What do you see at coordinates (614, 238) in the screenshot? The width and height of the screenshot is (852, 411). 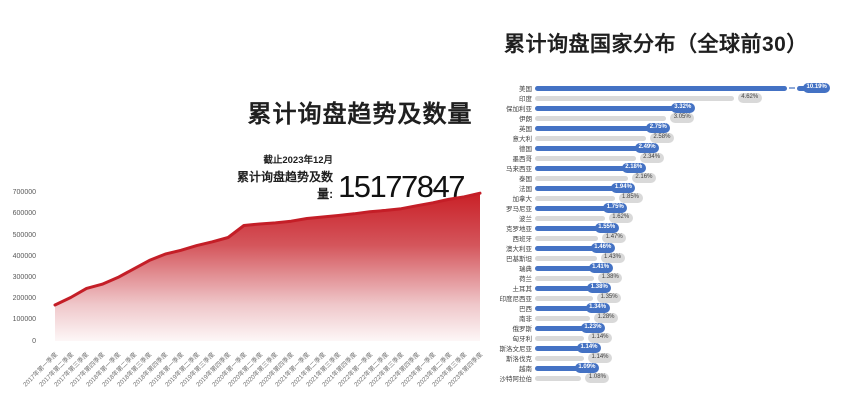 I see `value-badge: 1.47%` at bounding box center [614, 238].